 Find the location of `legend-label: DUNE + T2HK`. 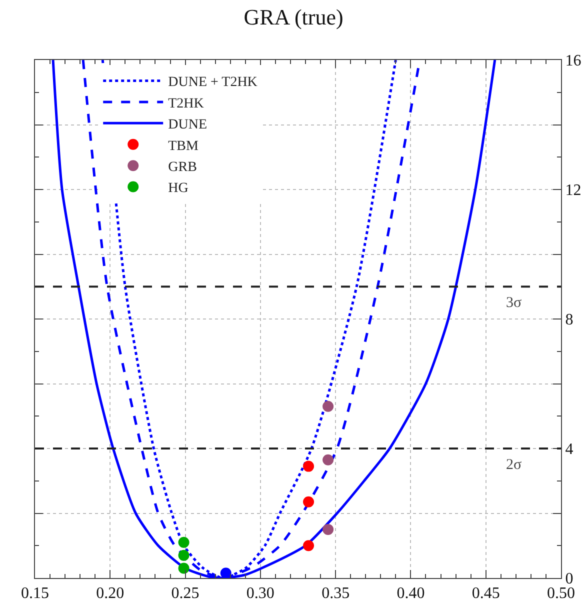

legend-label: DUNE + T2HK is located at coordinates (213, 82).